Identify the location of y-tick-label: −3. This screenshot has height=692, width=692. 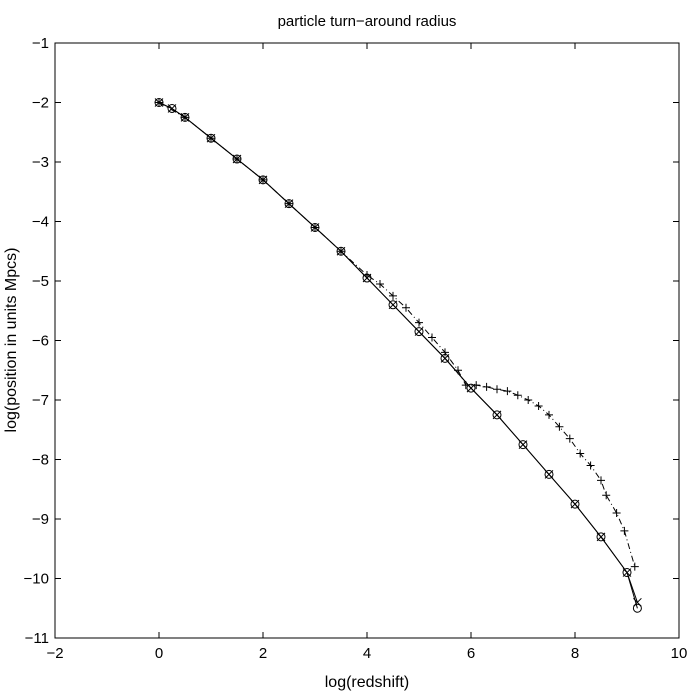
(40, 162).